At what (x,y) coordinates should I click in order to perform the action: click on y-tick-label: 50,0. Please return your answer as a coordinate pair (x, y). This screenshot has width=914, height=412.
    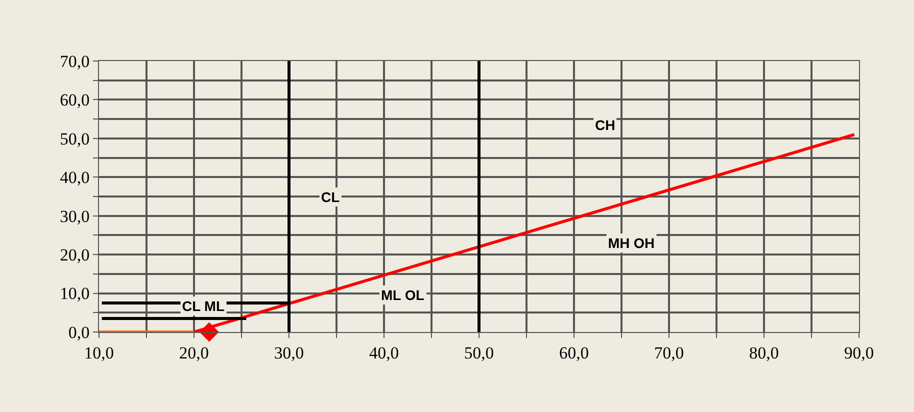
    Looking at the image, I should click on (75, 138).